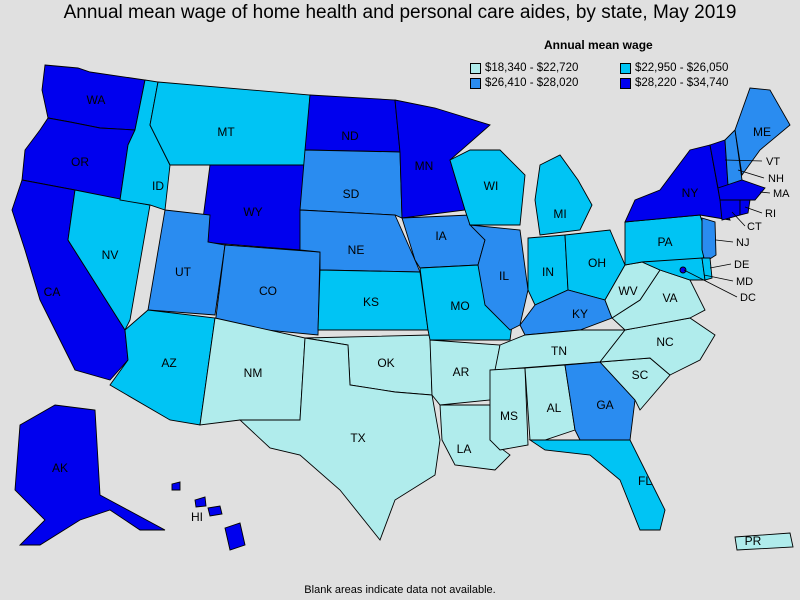 The height and width of the screenshot is (600, 800). Describe the element at coordinates (764, 541) in the screenshot. I see `state-PR` at that location.